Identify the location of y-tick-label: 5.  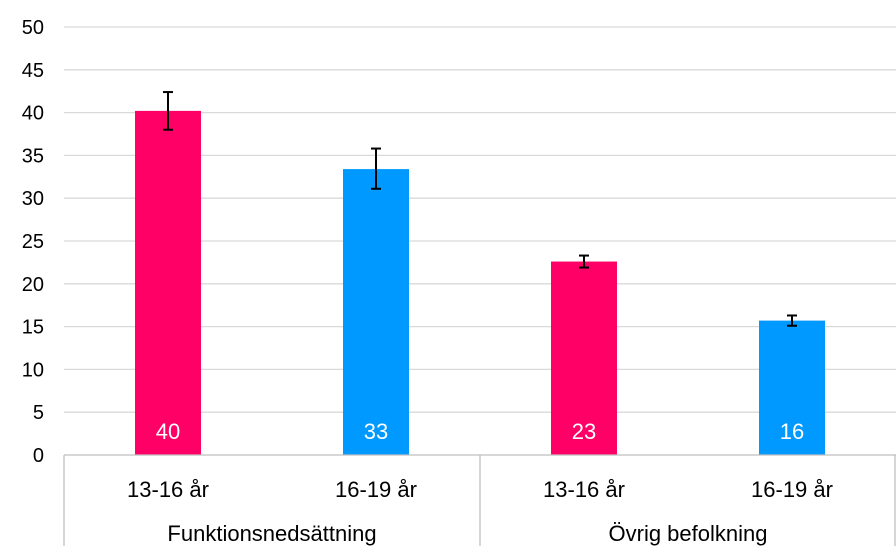
(38, 413).